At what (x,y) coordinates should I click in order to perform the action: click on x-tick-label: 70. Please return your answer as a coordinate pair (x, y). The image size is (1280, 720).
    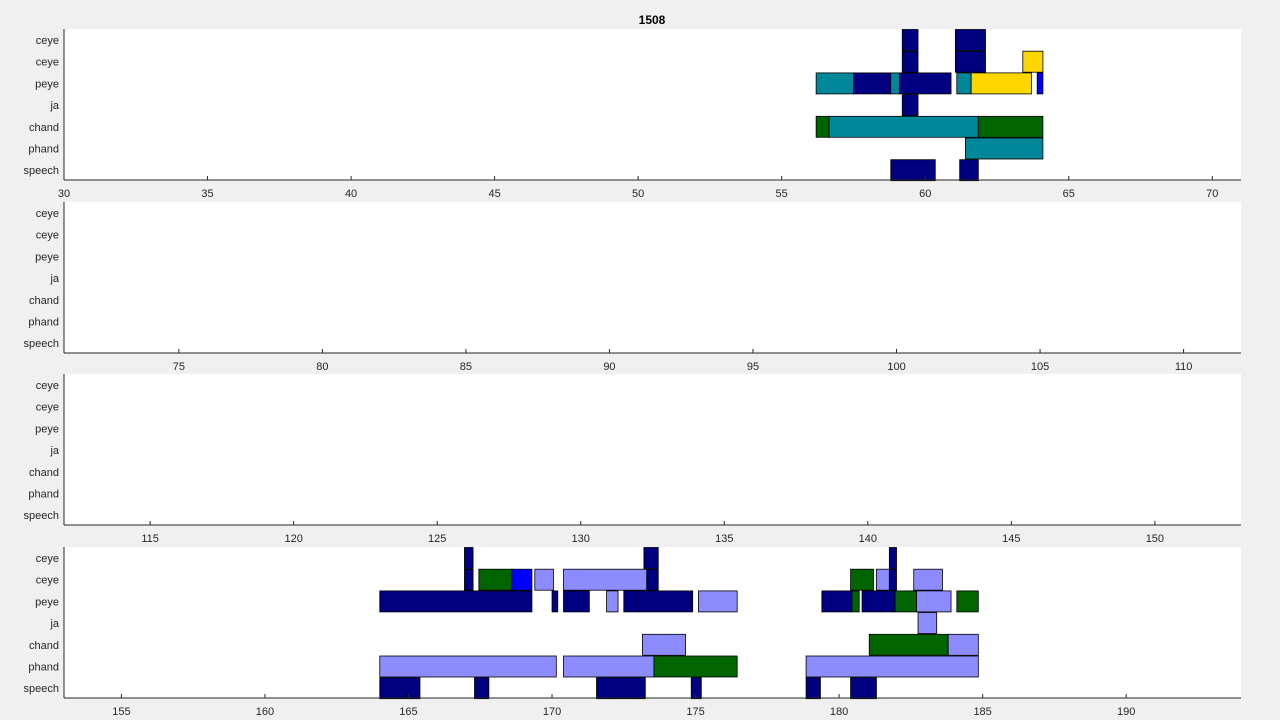
    Looking at the image, I should click on (1212, 194).